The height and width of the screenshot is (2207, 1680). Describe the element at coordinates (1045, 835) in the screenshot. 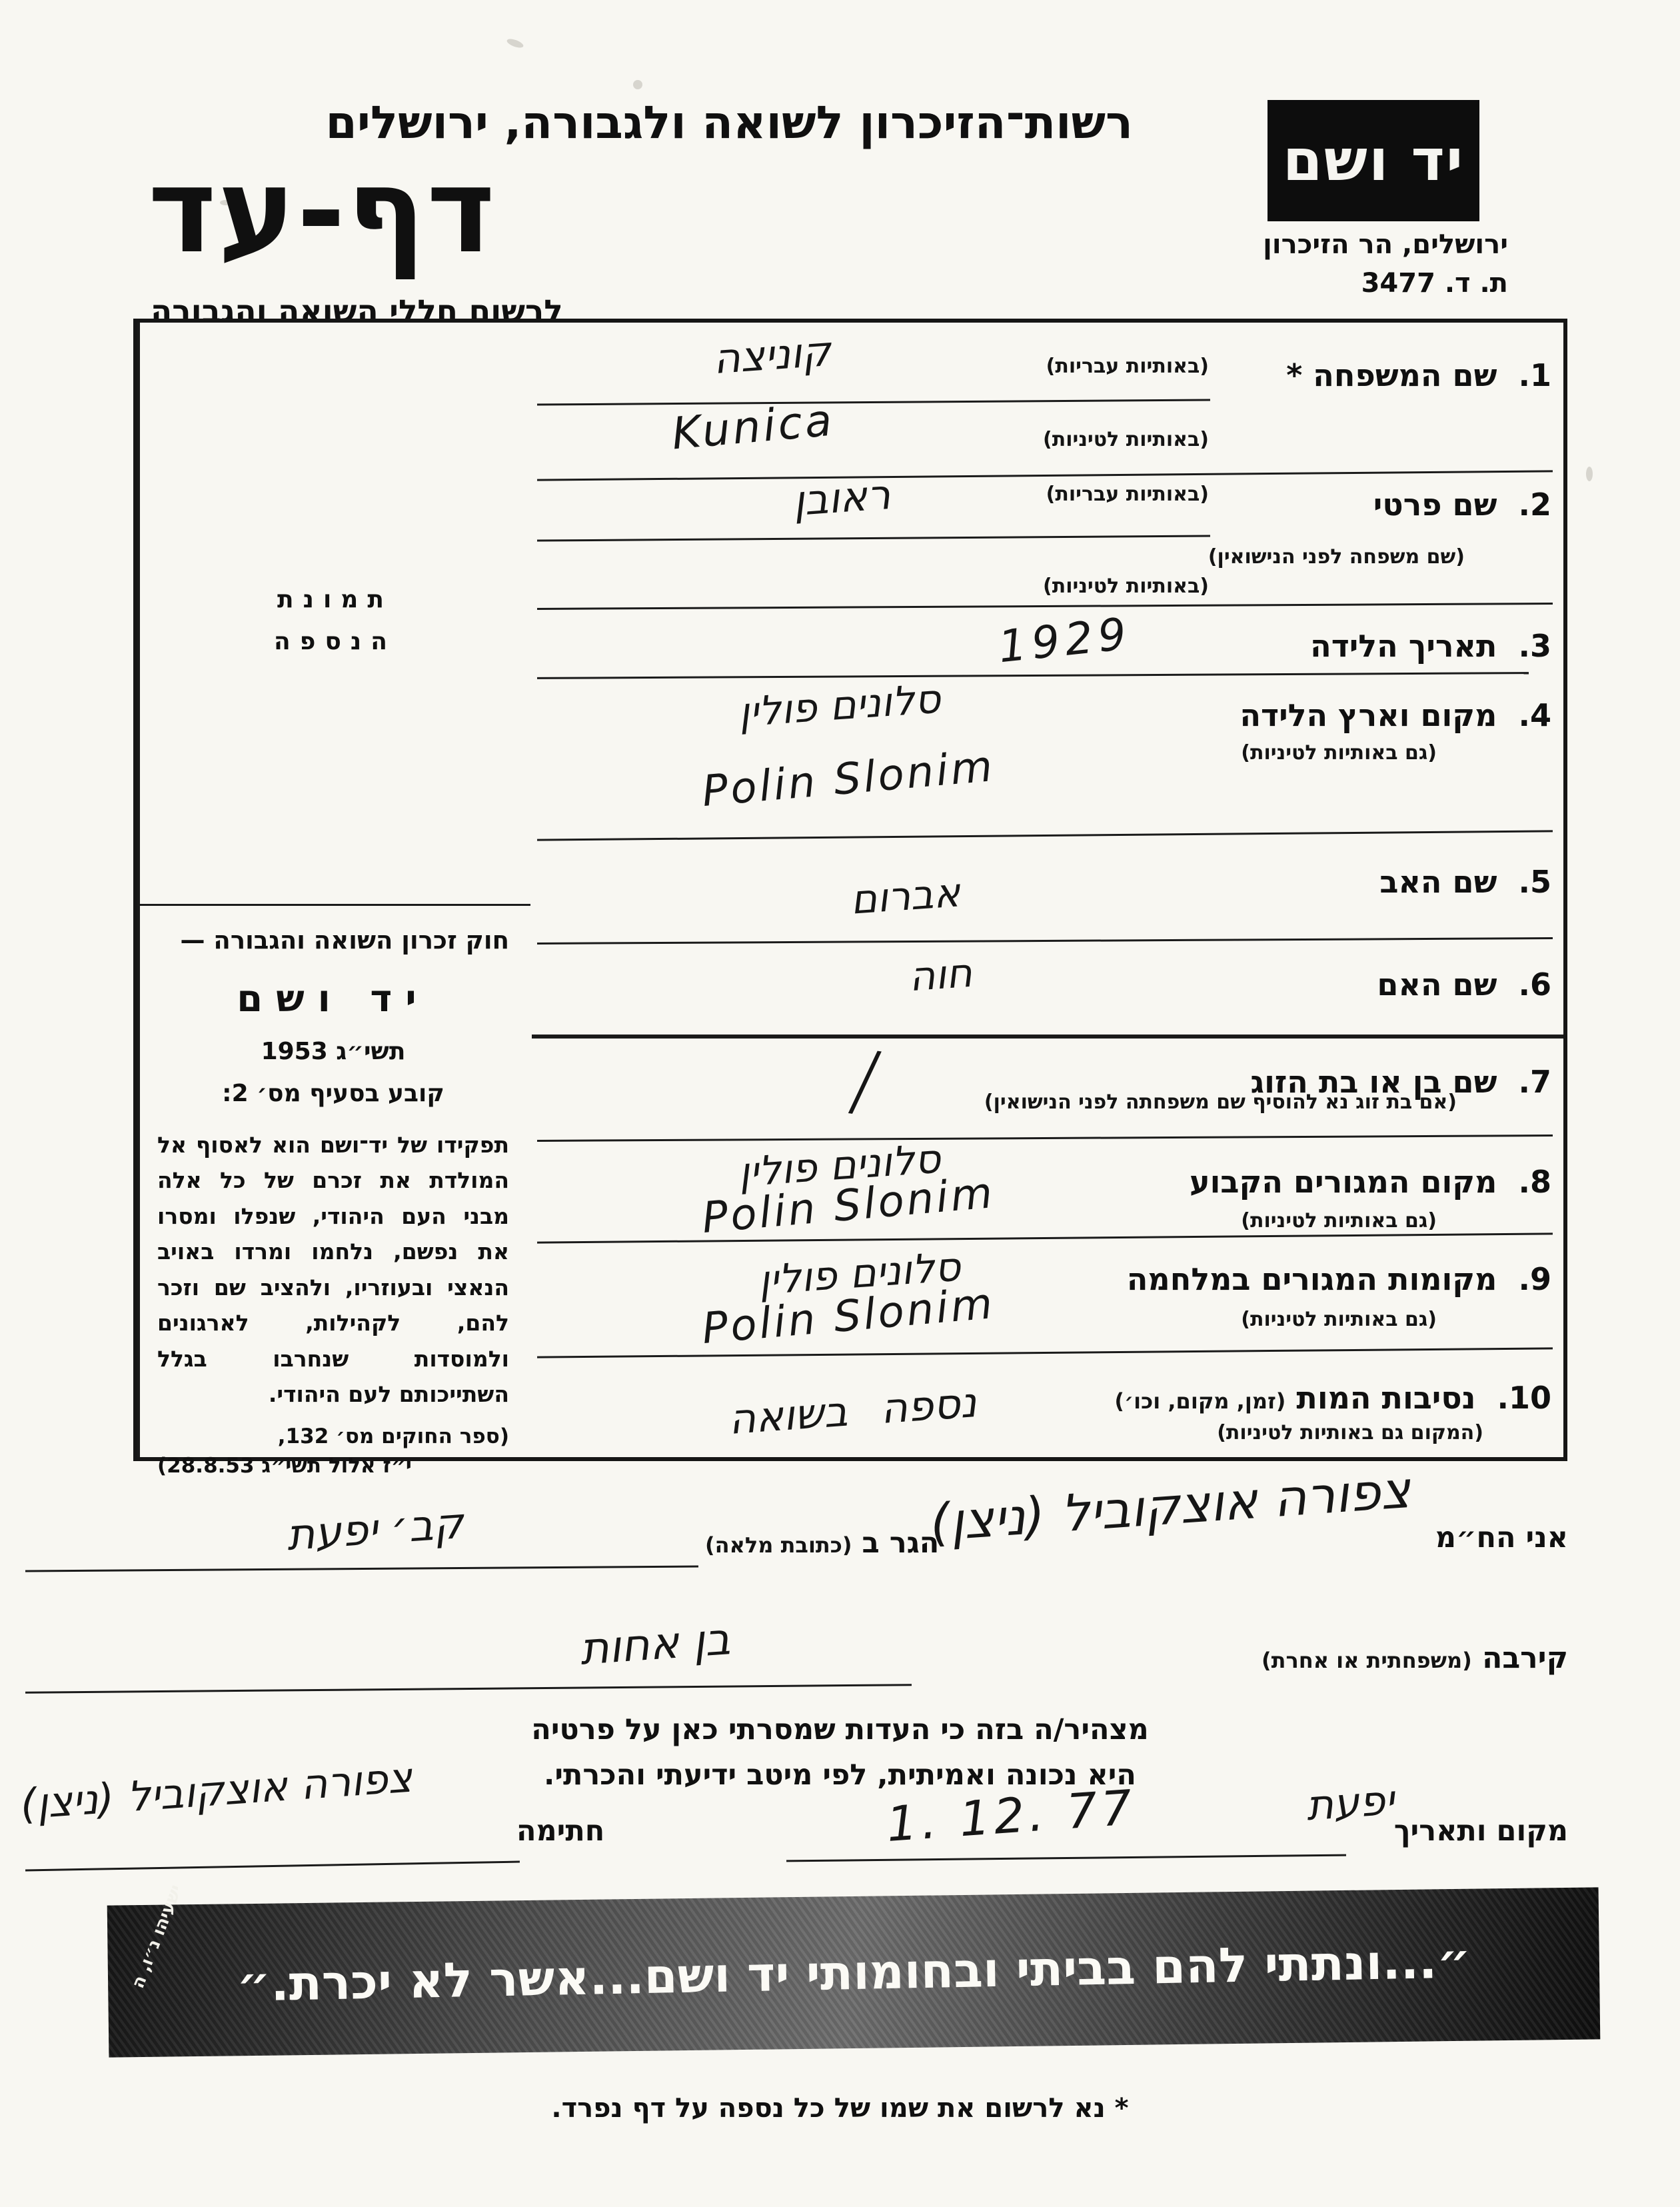

I see `field-4-line` at that location.